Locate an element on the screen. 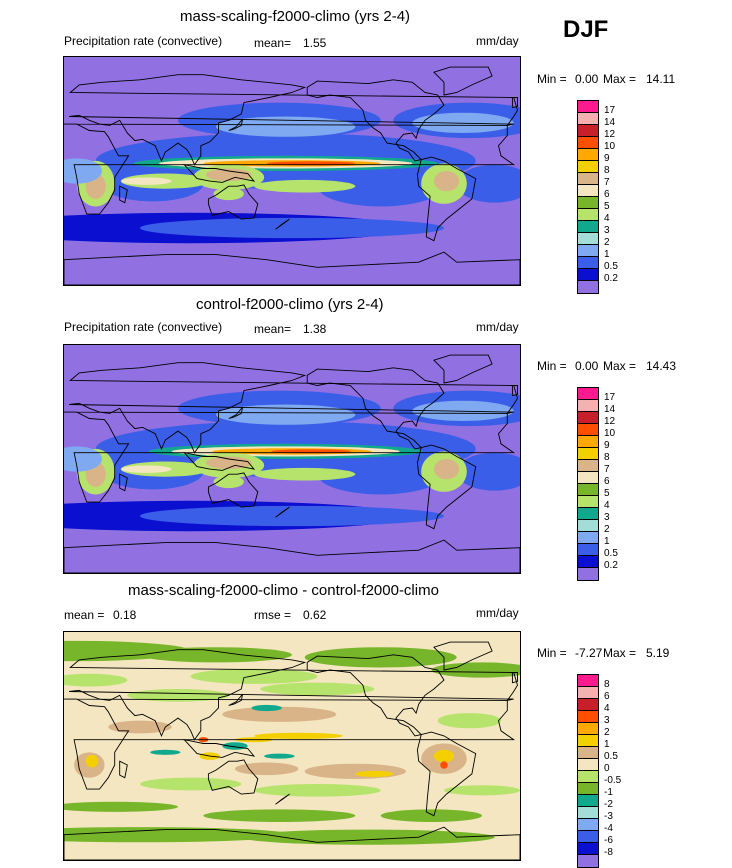  panel3-rmse-value: 0.62 is located at coordinates (315, 615).